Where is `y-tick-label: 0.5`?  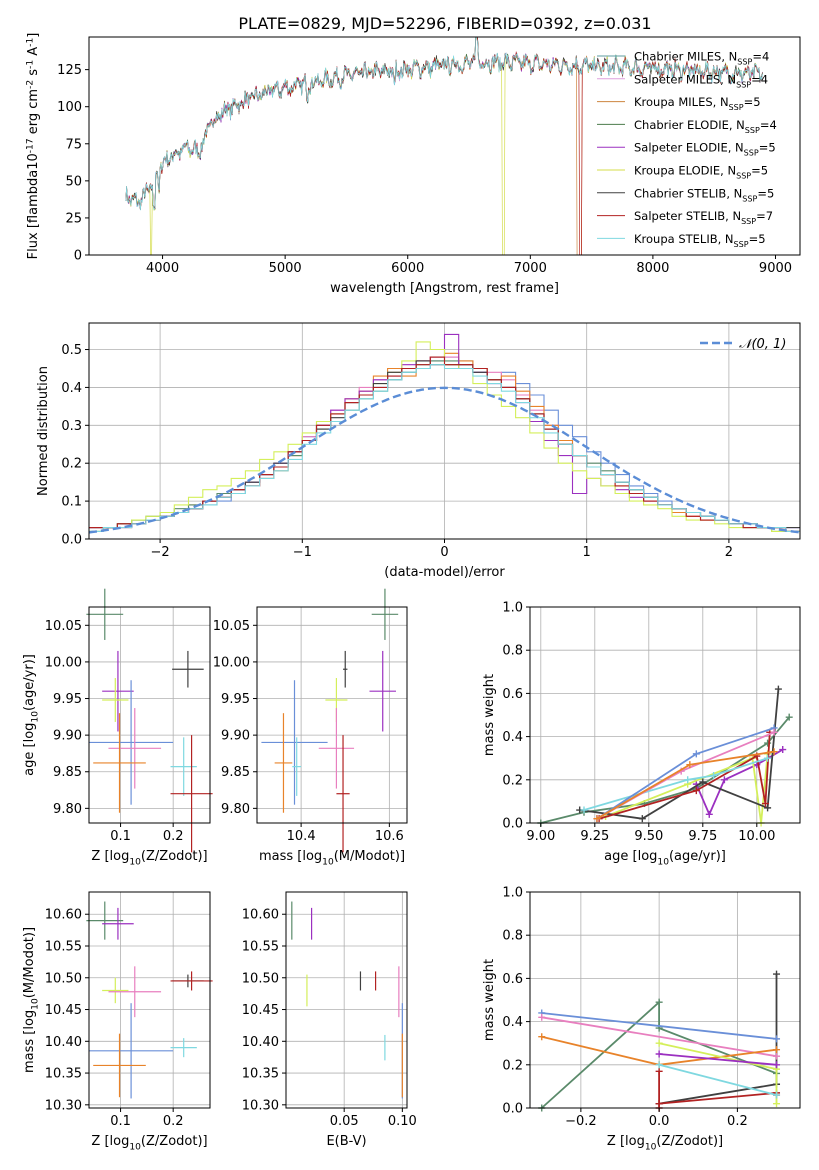 y-tick-label: 0.5 is located at coordinates (71, 350).